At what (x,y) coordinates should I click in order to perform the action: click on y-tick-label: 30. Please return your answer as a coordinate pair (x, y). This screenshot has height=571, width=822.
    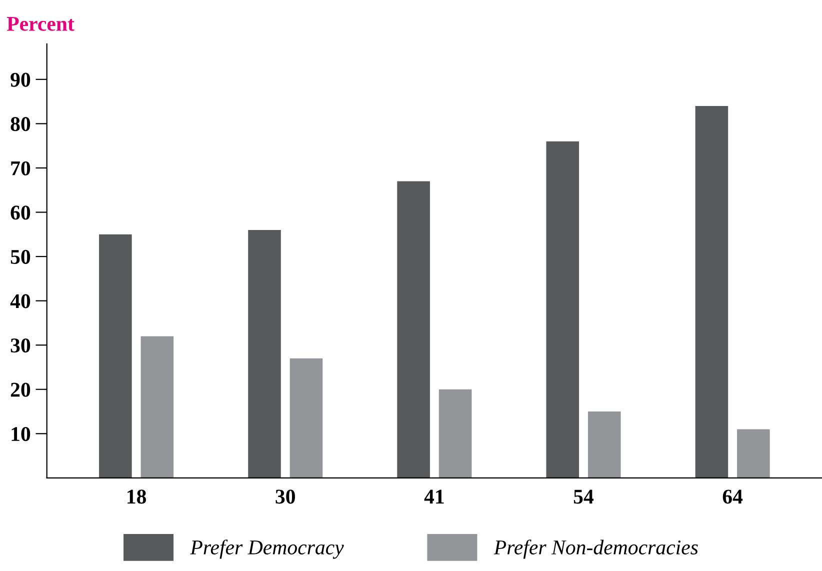
    Looking at the image, I should click on (20, 345).